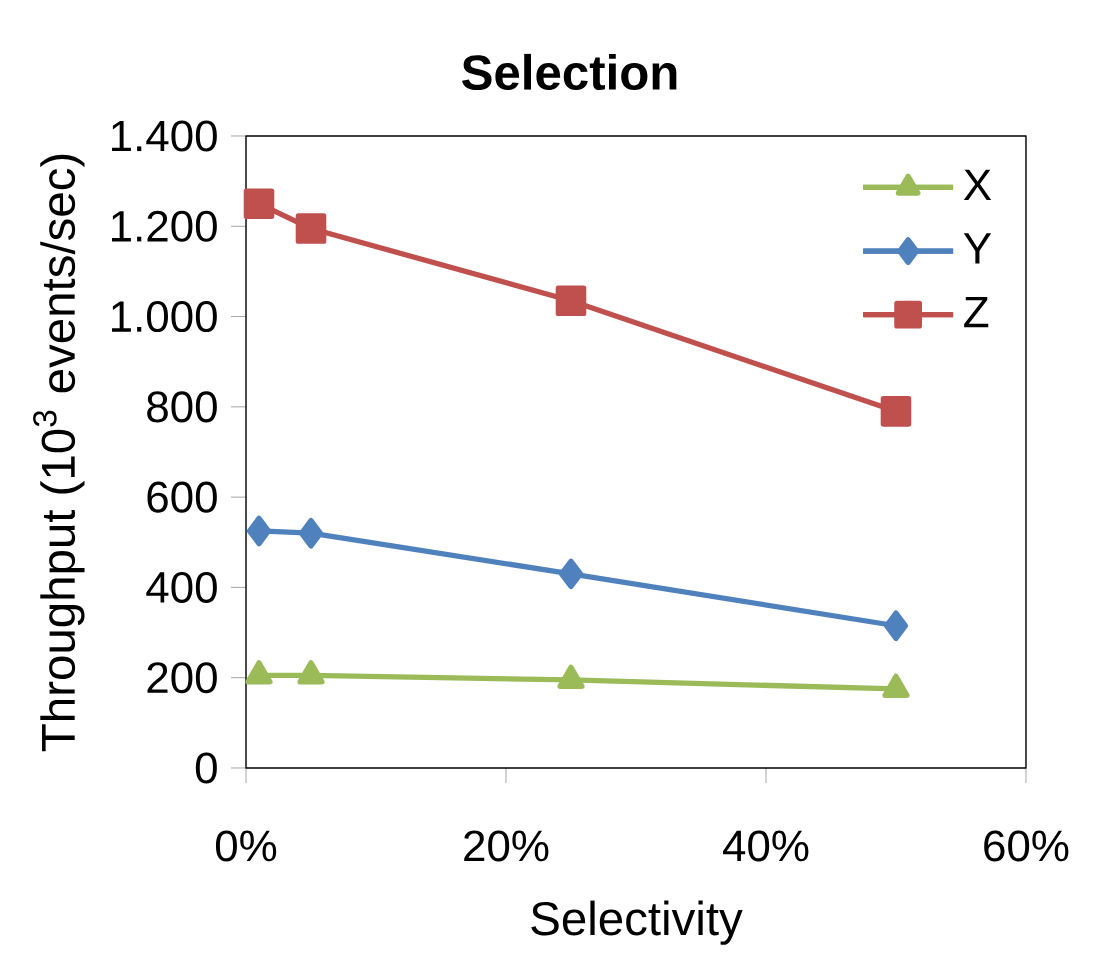  What do you see at coordinates (1026, 846) in the screenshot?
I see `x-tick-label: 60%` at bounding box center [1026, 846].